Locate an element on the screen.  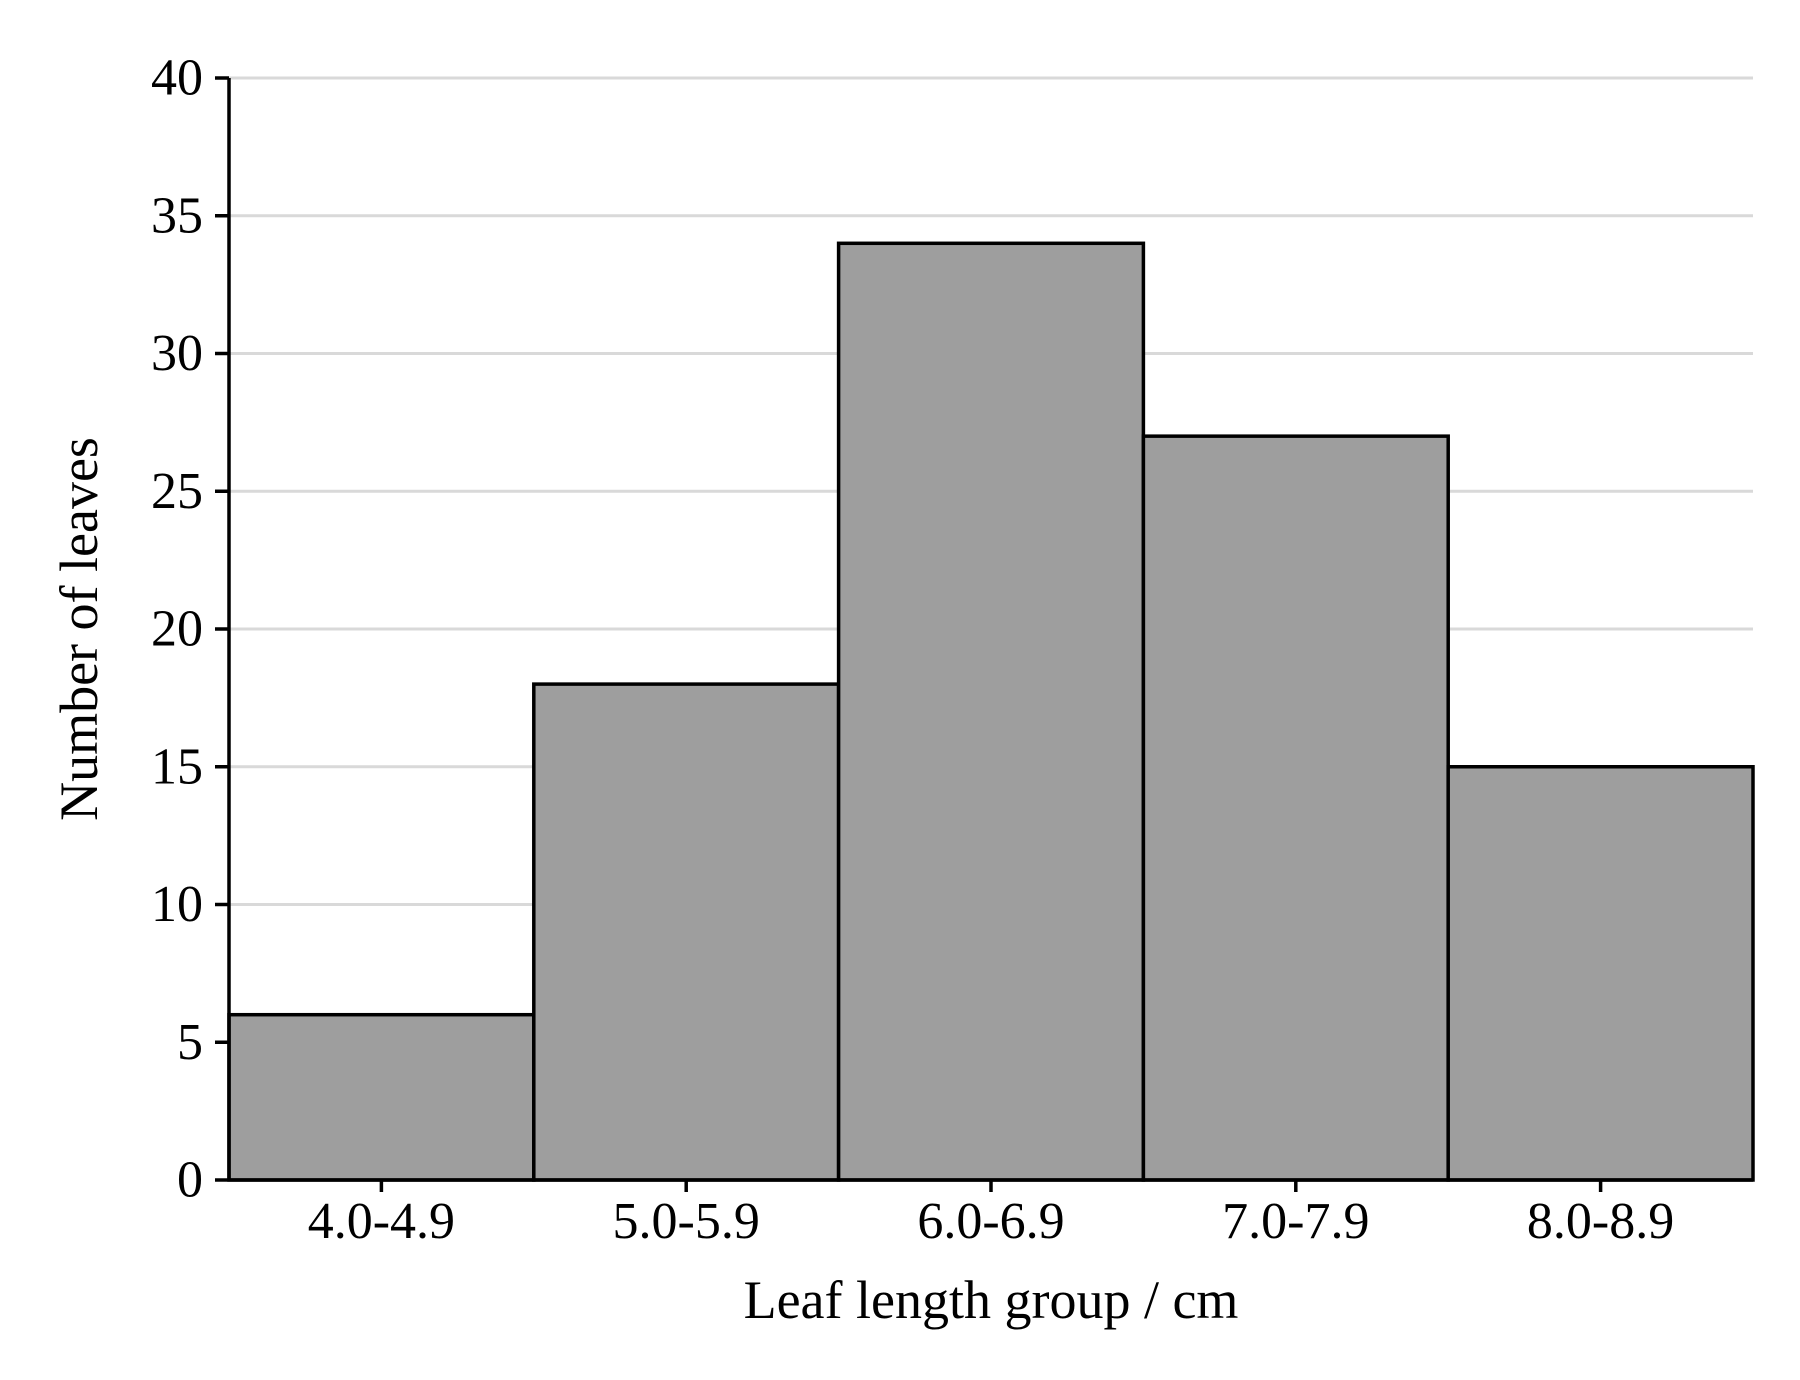
bar-5.0-5.9 is located at coordinates (686, 932).